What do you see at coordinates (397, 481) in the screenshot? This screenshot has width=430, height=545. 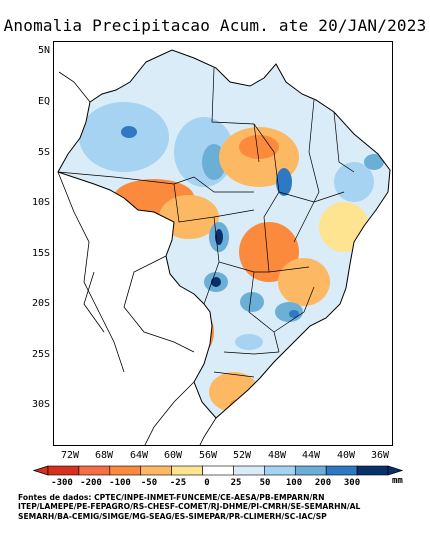 I see `colorbar-unit: mm` at bounding box center [397, 481].